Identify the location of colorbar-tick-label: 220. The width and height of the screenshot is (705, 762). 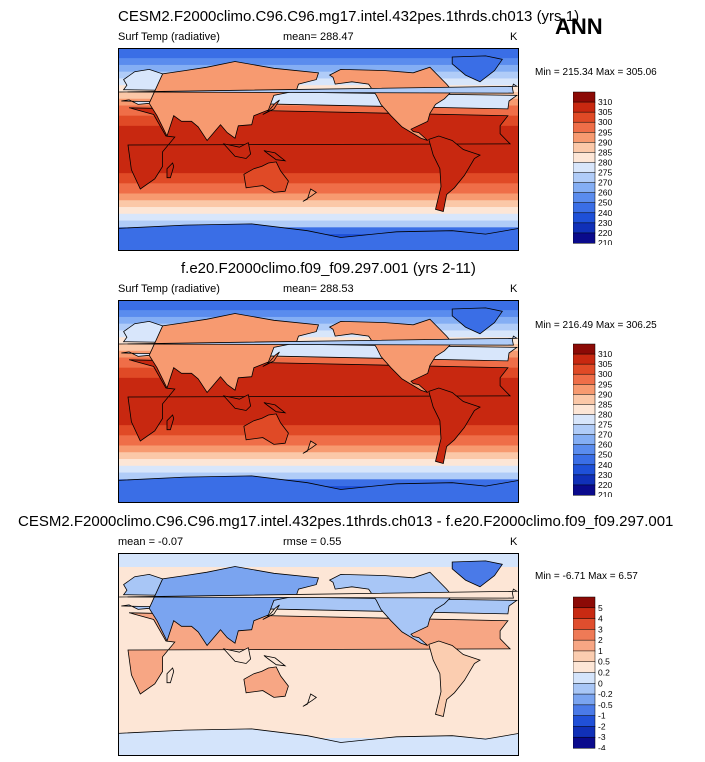
(605, 485).